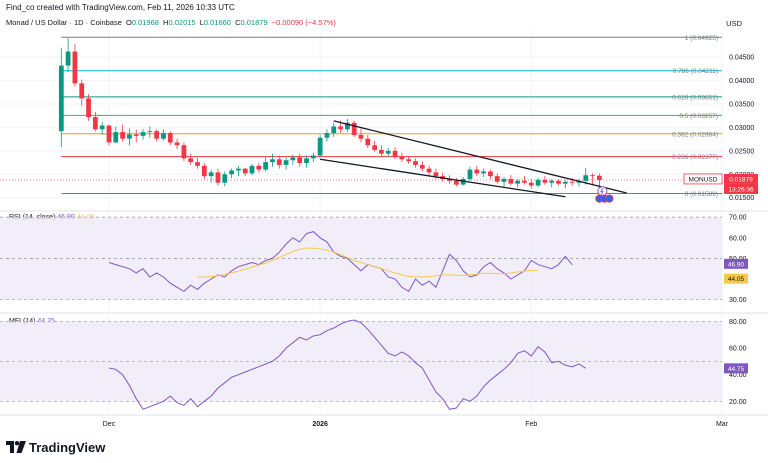  Describe the element at coordinates (347, 364) in the screenshot. I see `indicator-line` at that location.